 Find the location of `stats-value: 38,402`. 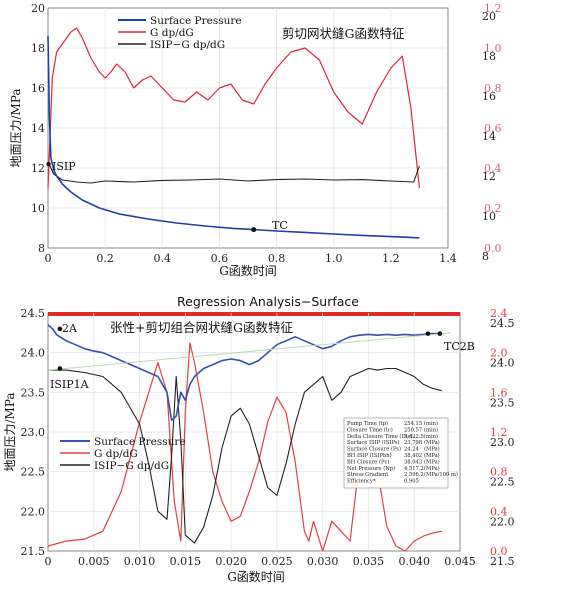

stats-value: 38,402 is located at coordinates (413, 456).